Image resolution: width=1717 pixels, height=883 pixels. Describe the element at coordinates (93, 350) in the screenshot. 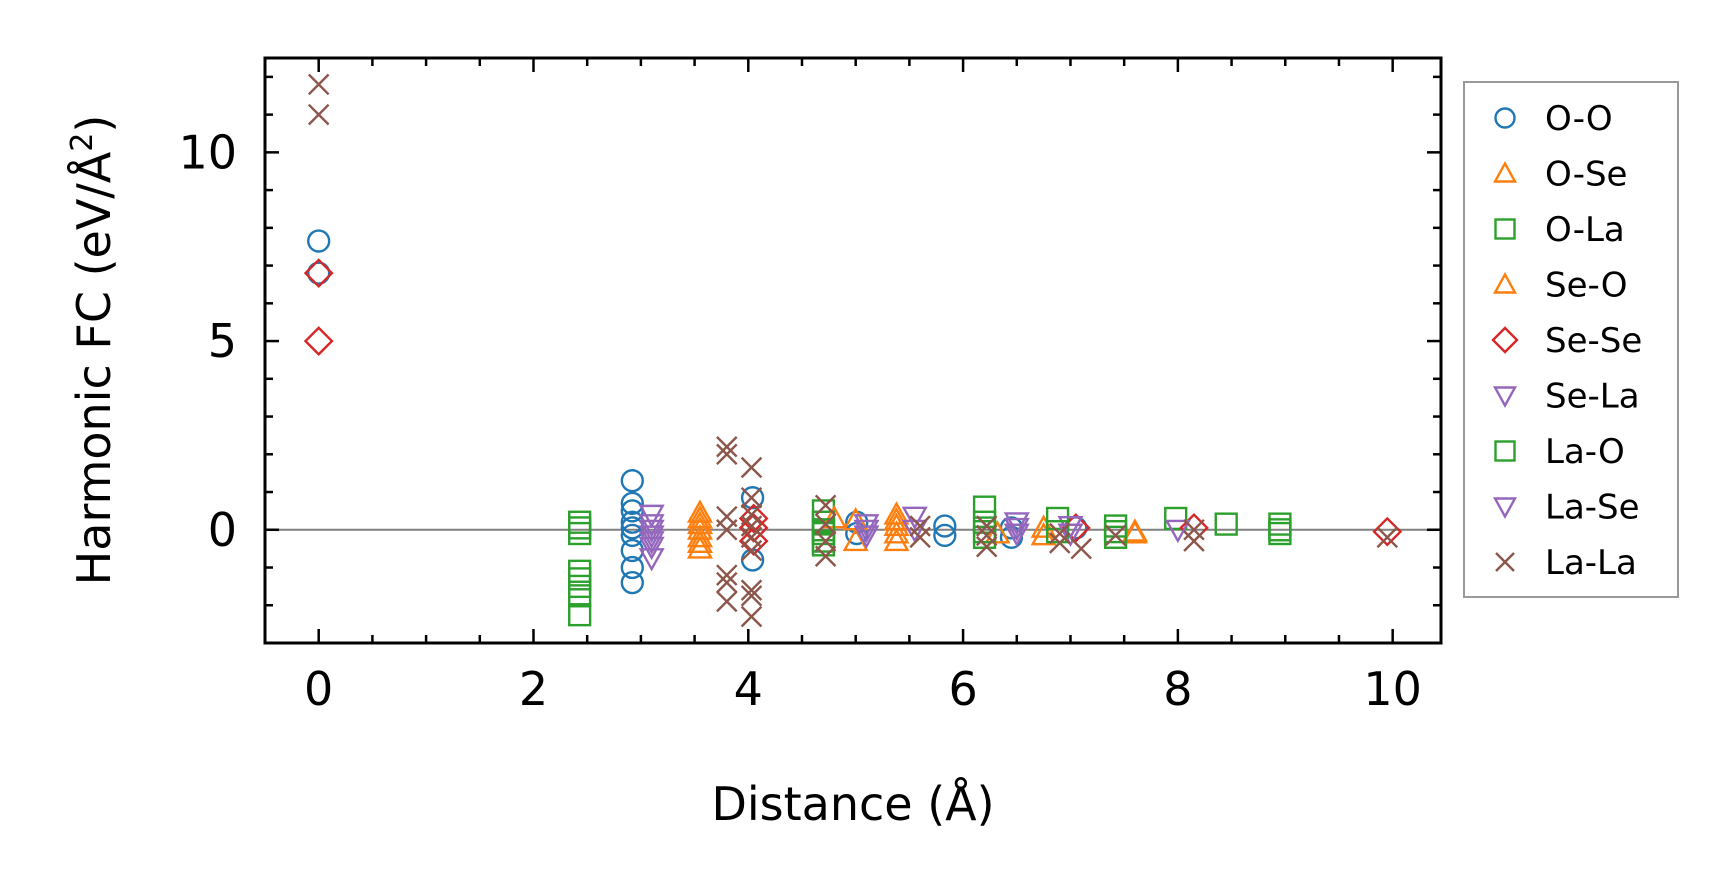

I see `y-axis-label: Harmonic FC (eV/Å2)` at that location.